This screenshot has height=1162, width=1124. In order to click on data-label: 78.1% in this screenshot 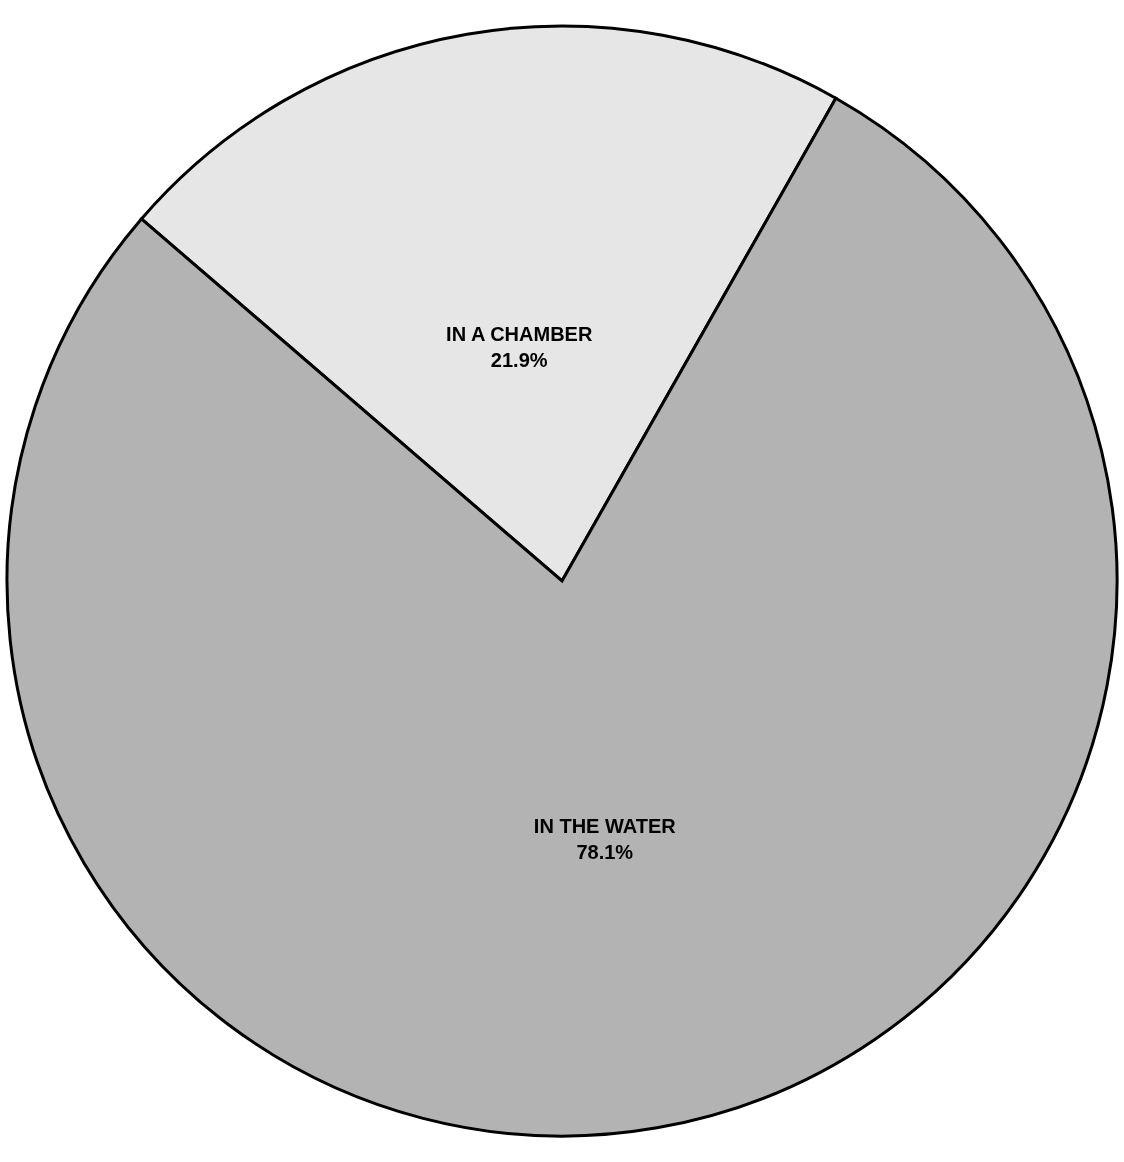, I will do `click(605, 852)`.